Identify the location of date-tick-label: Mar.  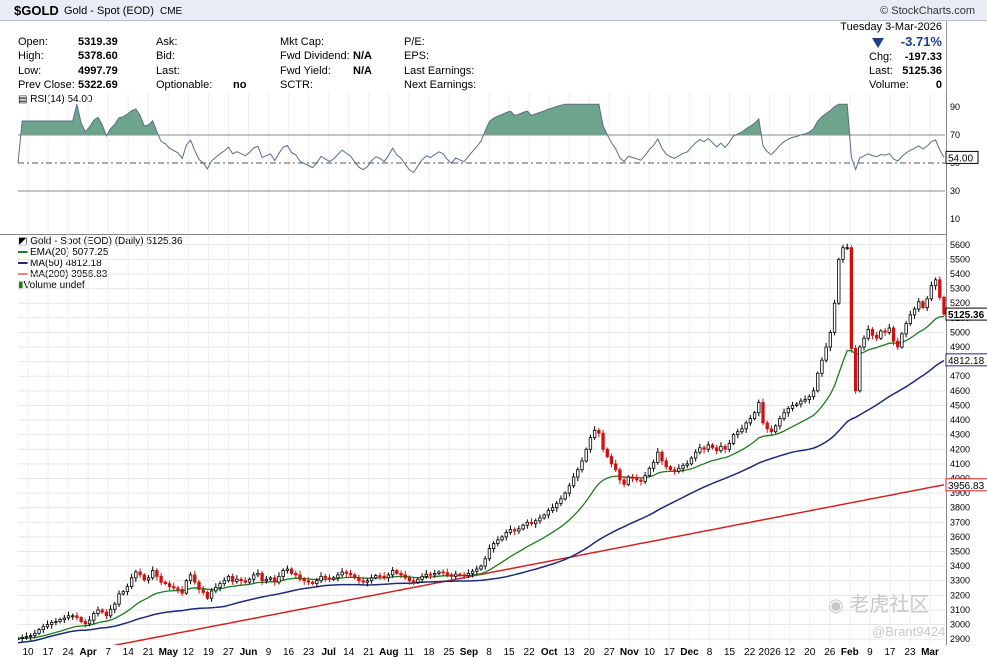
(930, 652).